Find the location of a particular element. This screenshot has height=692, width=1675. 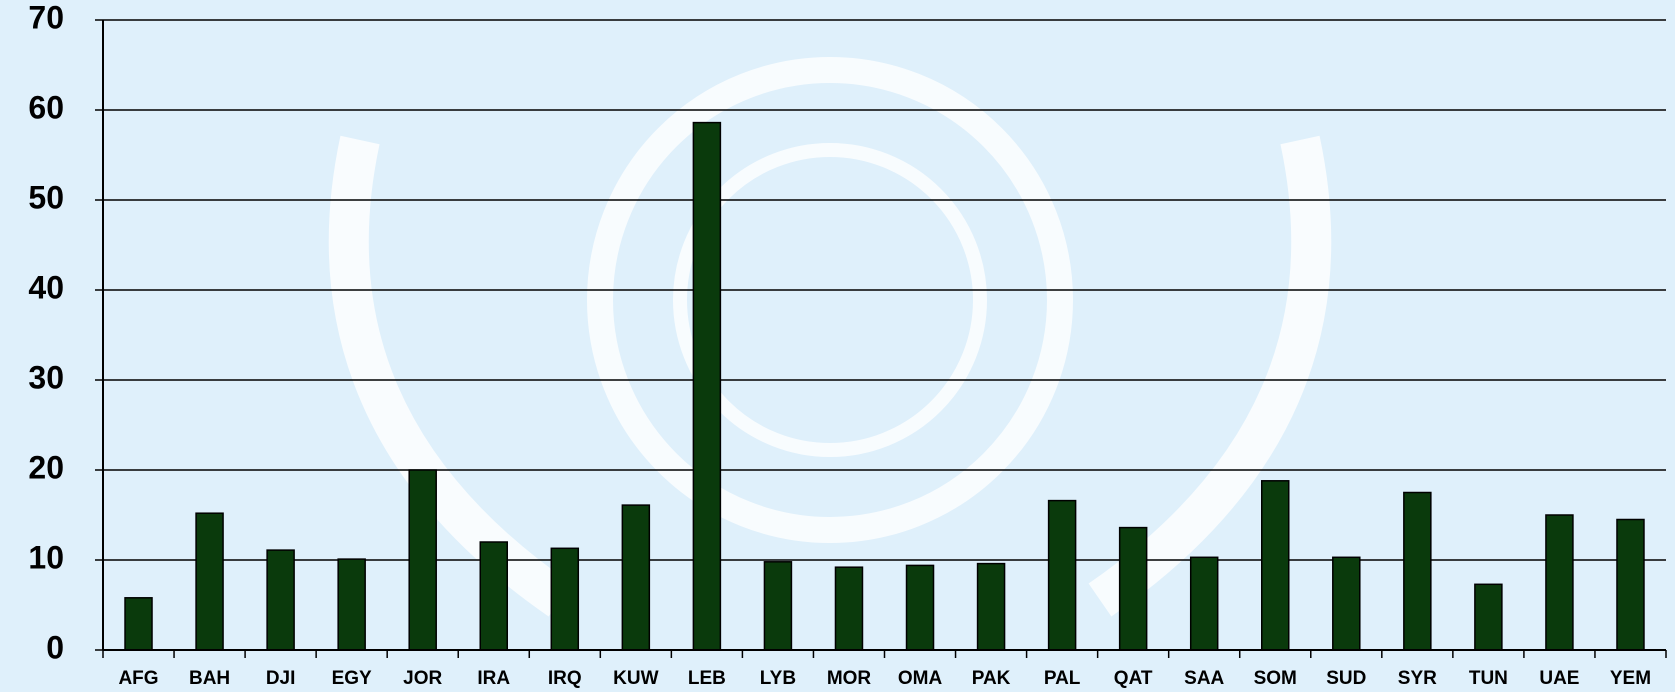

y-tick-label: 40 is located at coordinates (46, 287).